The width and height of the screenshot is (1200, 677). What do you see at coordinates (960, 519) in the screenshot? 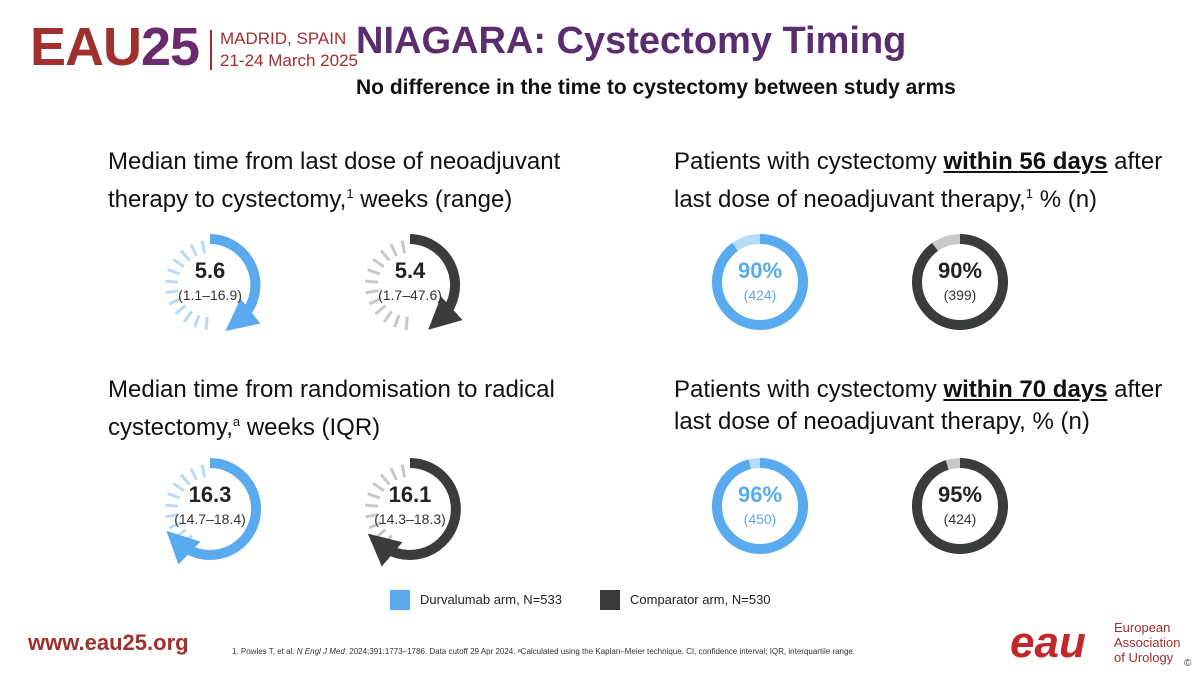
I see `comparator-70-count: (424)` at bounding box center [960, 519].